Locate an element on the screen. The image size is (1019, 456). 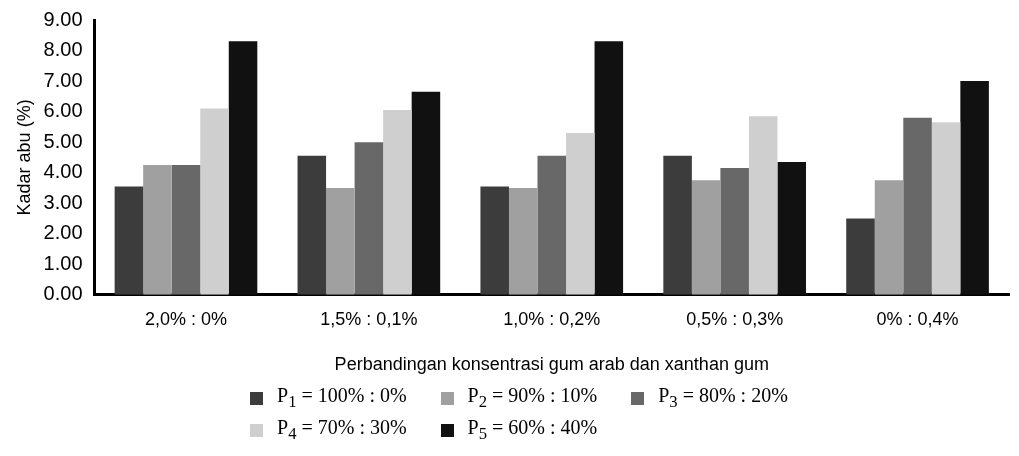
x-tick-label: 2,0% : 0% is located at coordinates (185, 318).